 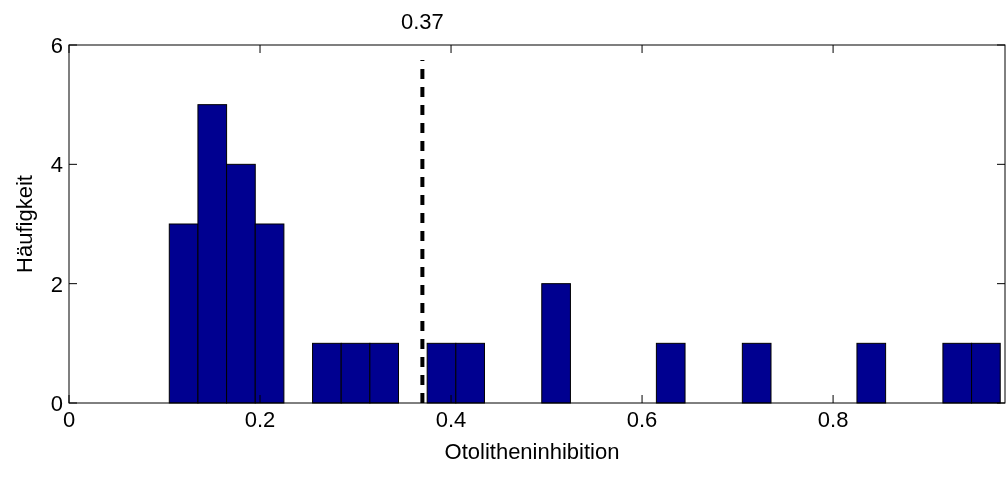 I want to click on y-tick-label: 2, so click(x=56, y=284).